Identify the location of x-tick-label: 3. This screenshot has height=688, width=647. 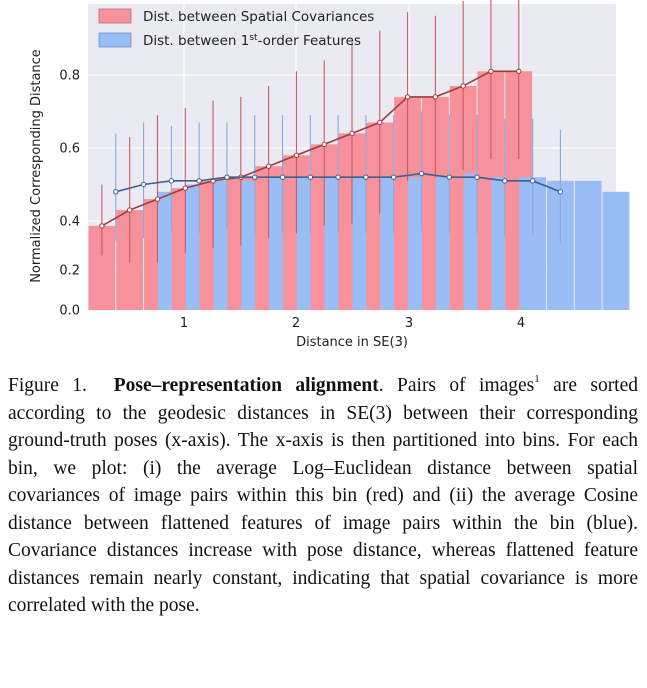
(409, 323).